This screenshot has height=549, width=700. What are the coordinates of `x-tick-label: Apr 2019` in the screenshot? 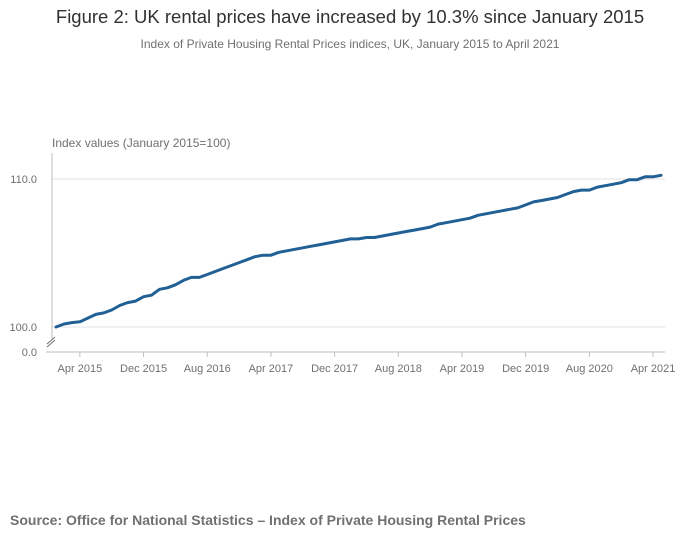 It's located at (462, 369).